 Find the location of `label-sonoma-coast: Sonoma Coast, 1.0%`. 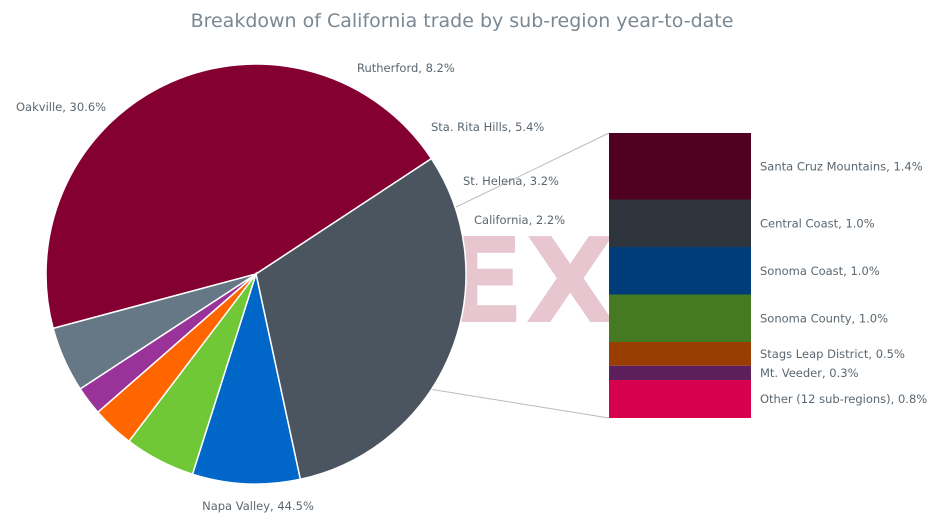

label-sonoma-coast: Sonoma Coast, 1.0% is located at coordinates (820, 271).